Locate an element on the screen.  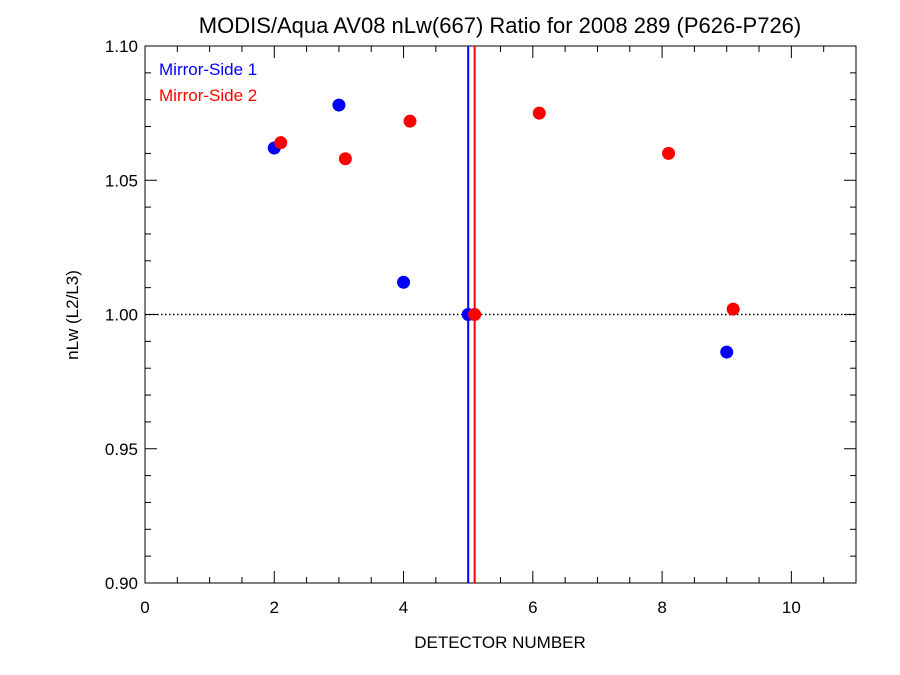
y-tick-label: 0.95 is located at coordinates (121, 449).